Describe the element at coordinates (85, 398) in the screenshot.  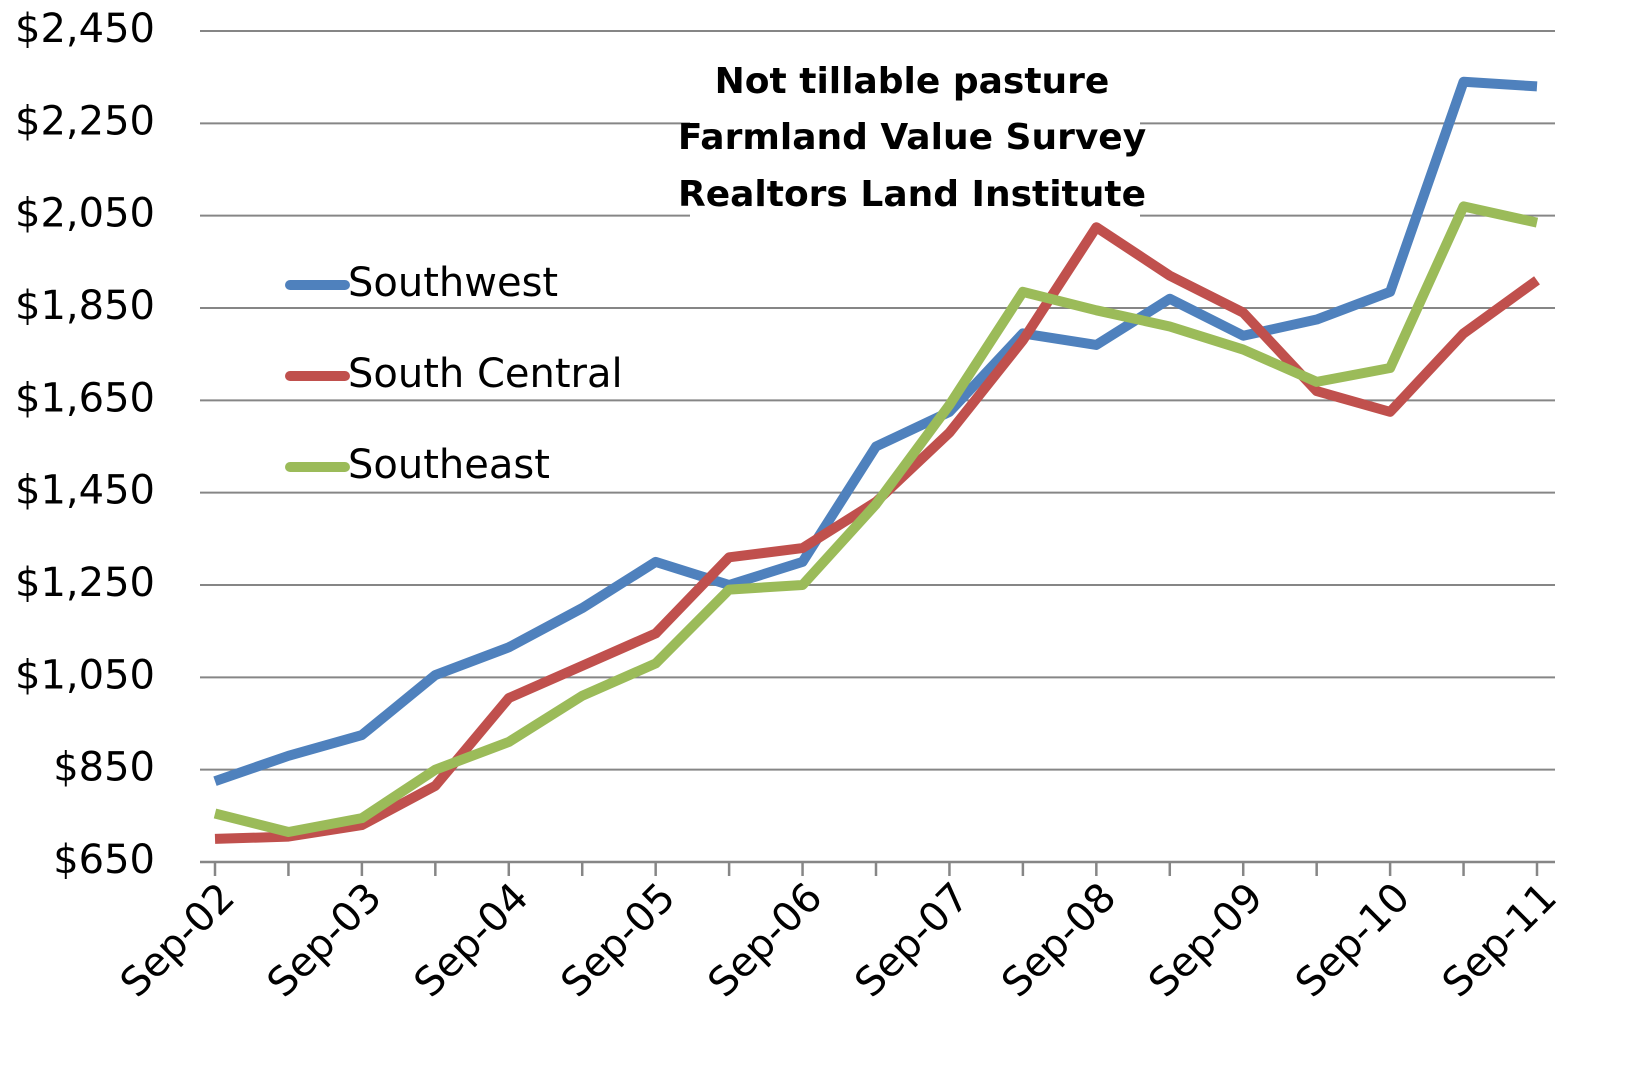
I see `y-tick-label: $1,650` at that location.